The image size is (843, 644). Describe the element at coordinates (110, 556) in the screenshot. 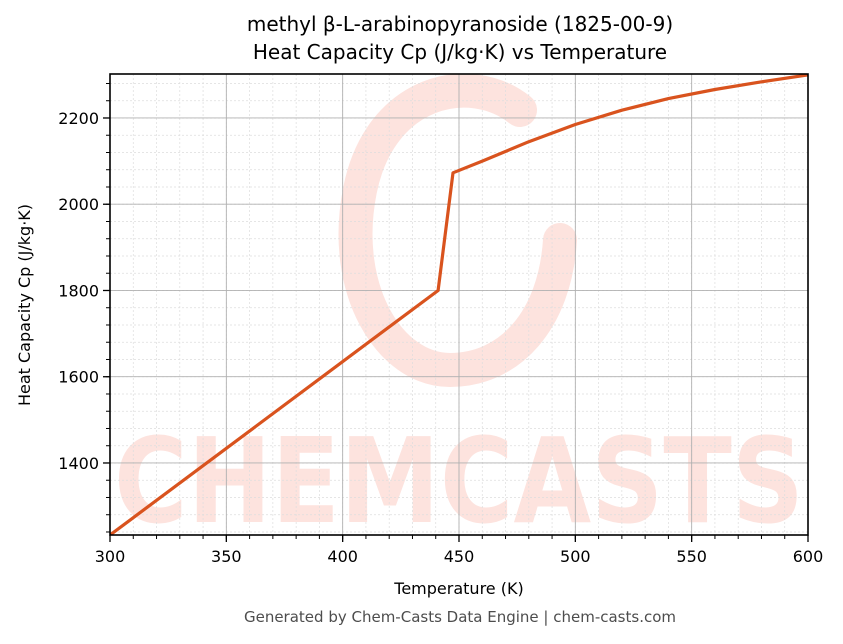

I see `x-tick-label: 300` at that location.